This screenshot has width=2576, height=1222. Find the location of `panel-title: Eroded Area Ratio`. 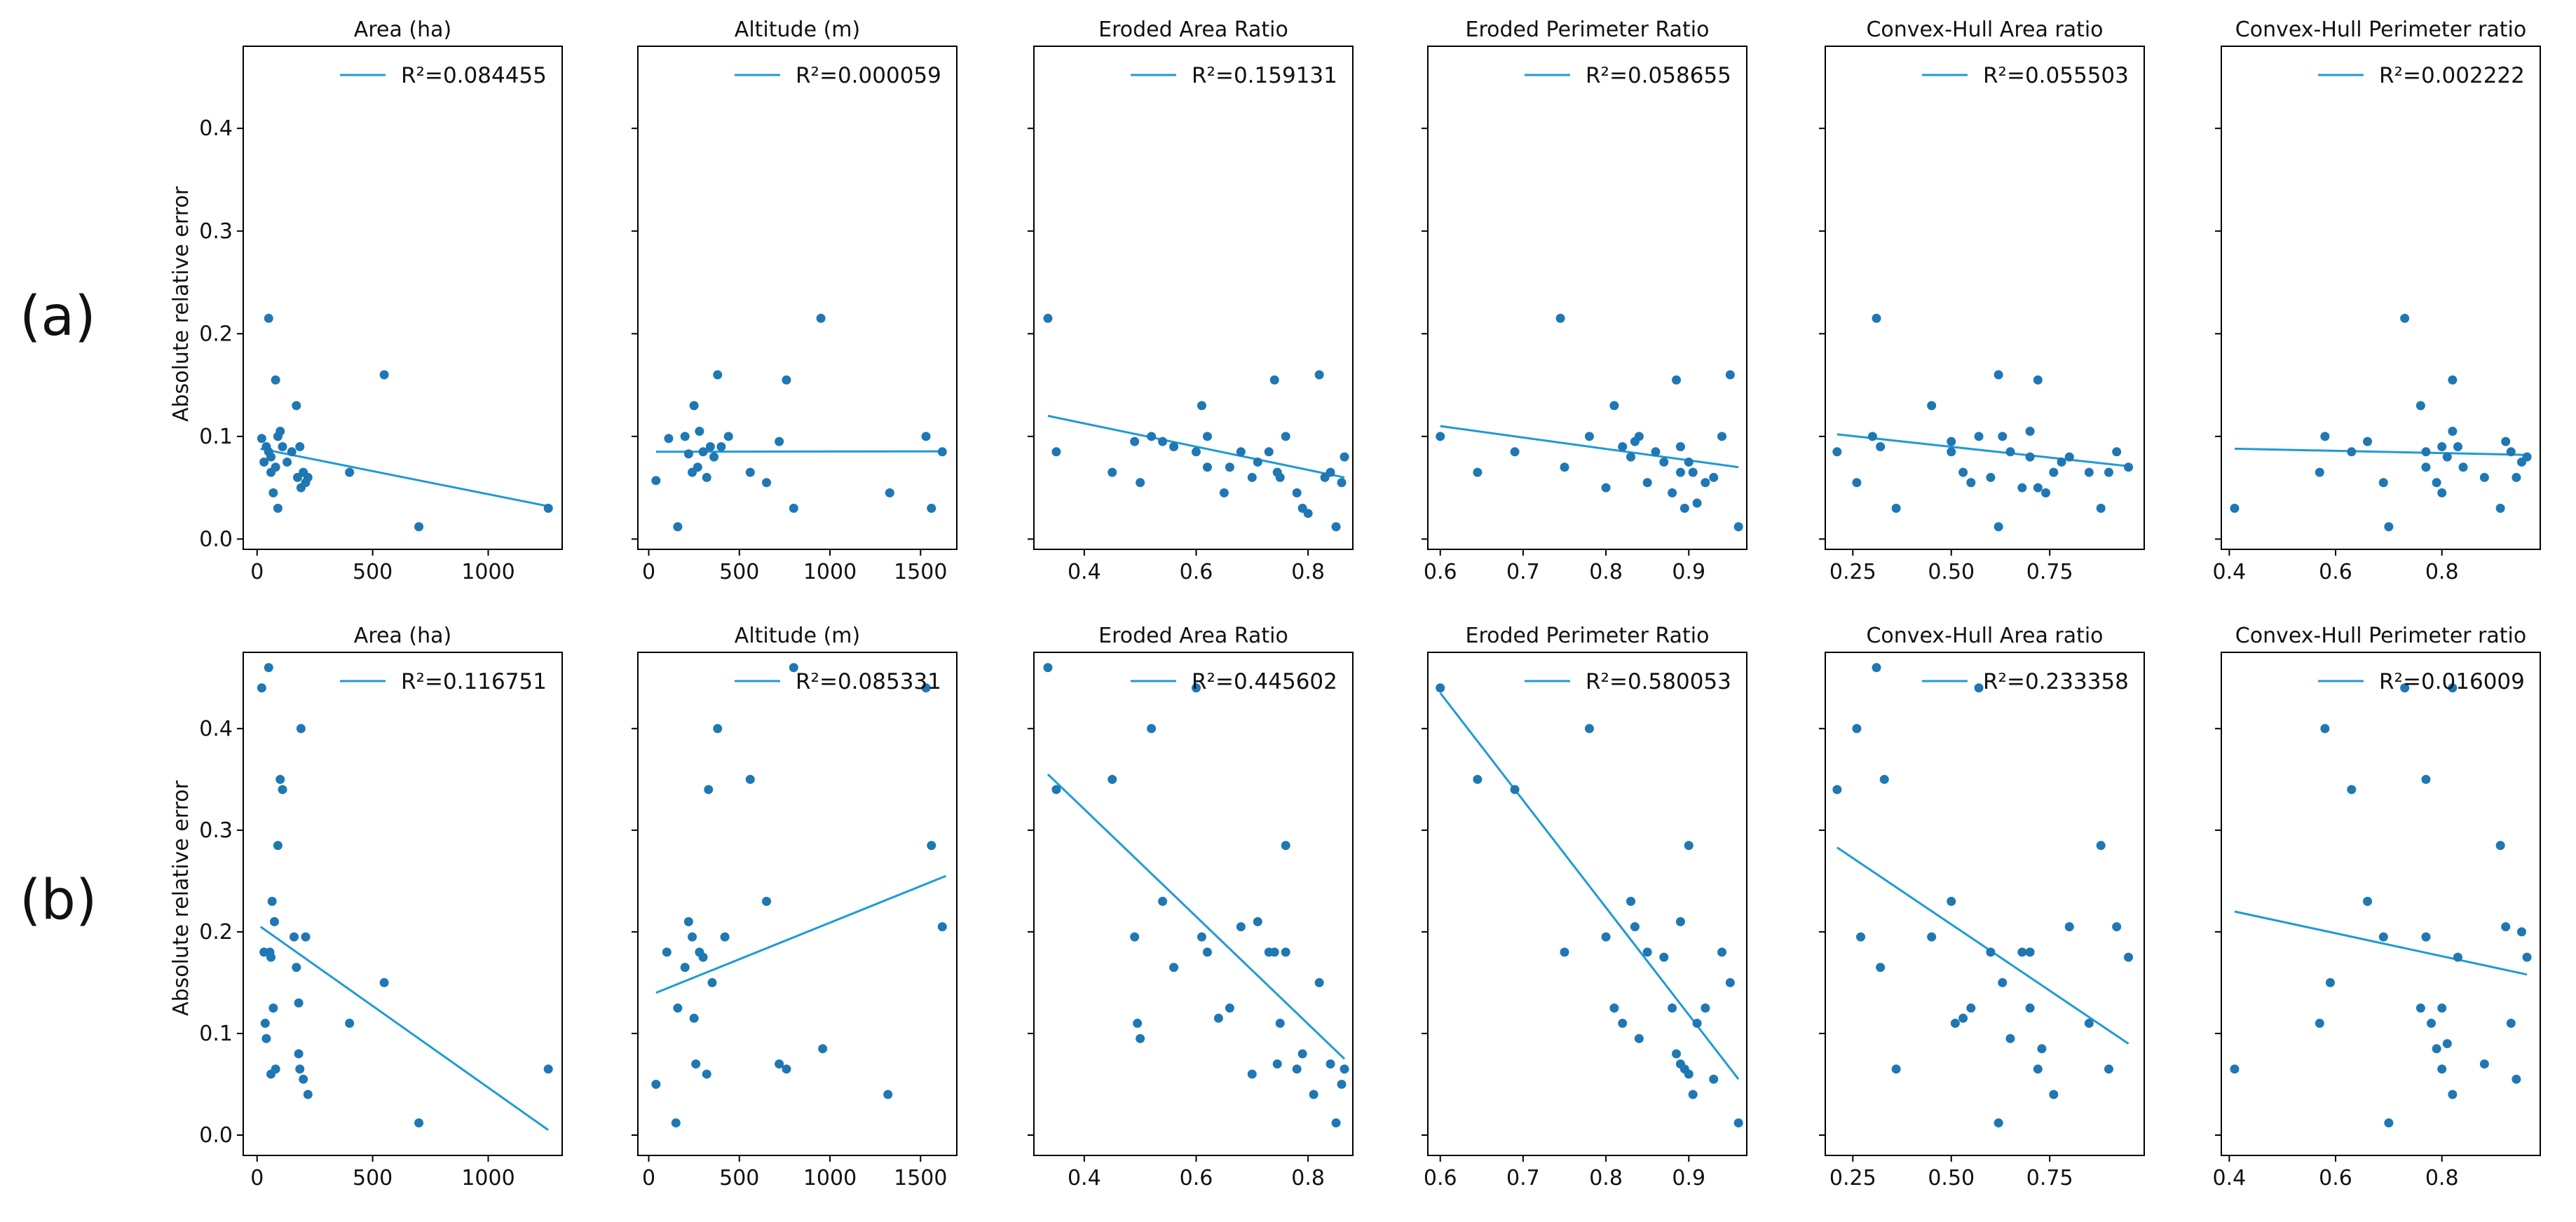

panel-title: Eroded Area Ratio is located at coordinates (1193, 636).